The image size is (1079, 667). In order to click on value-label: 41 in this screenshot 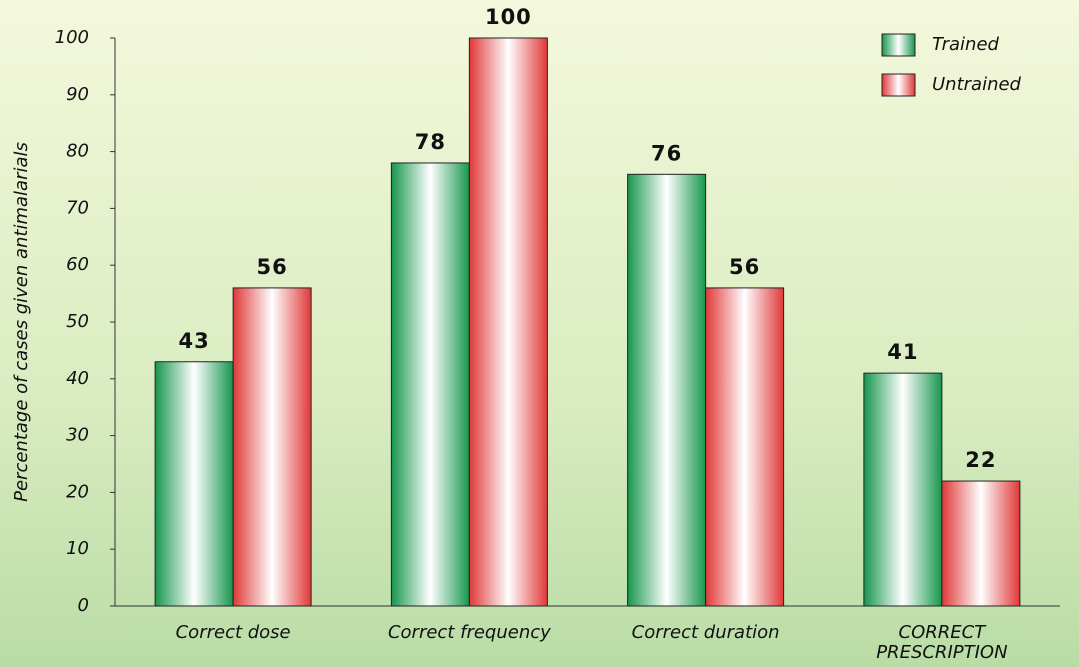, I will do `click(902, 352)`.